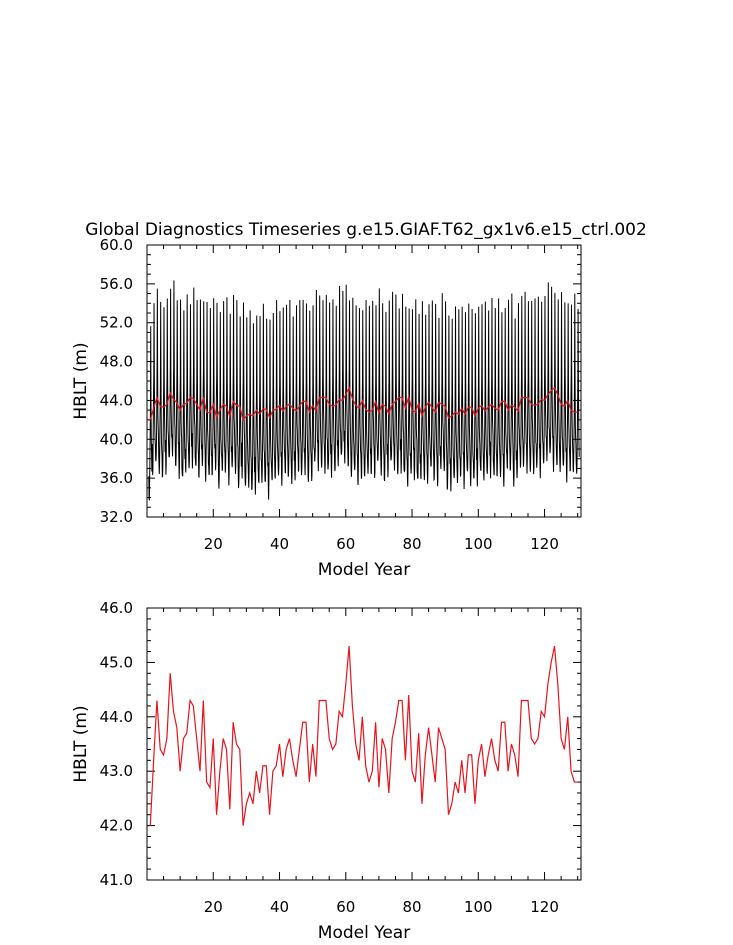 Image resolution: width=733 pixels, height=945 pixels. I want to click on bottom-x-axis-label: Model Year, so click(364, 933).